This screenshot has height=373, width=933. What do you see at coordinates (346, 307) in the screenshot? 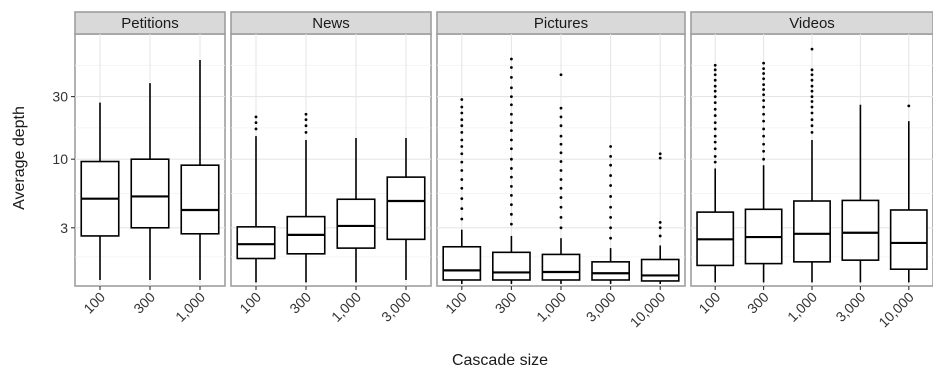
I see `panel-1-x-tick-label-2: 1,000` at bounding box center [346, 307].